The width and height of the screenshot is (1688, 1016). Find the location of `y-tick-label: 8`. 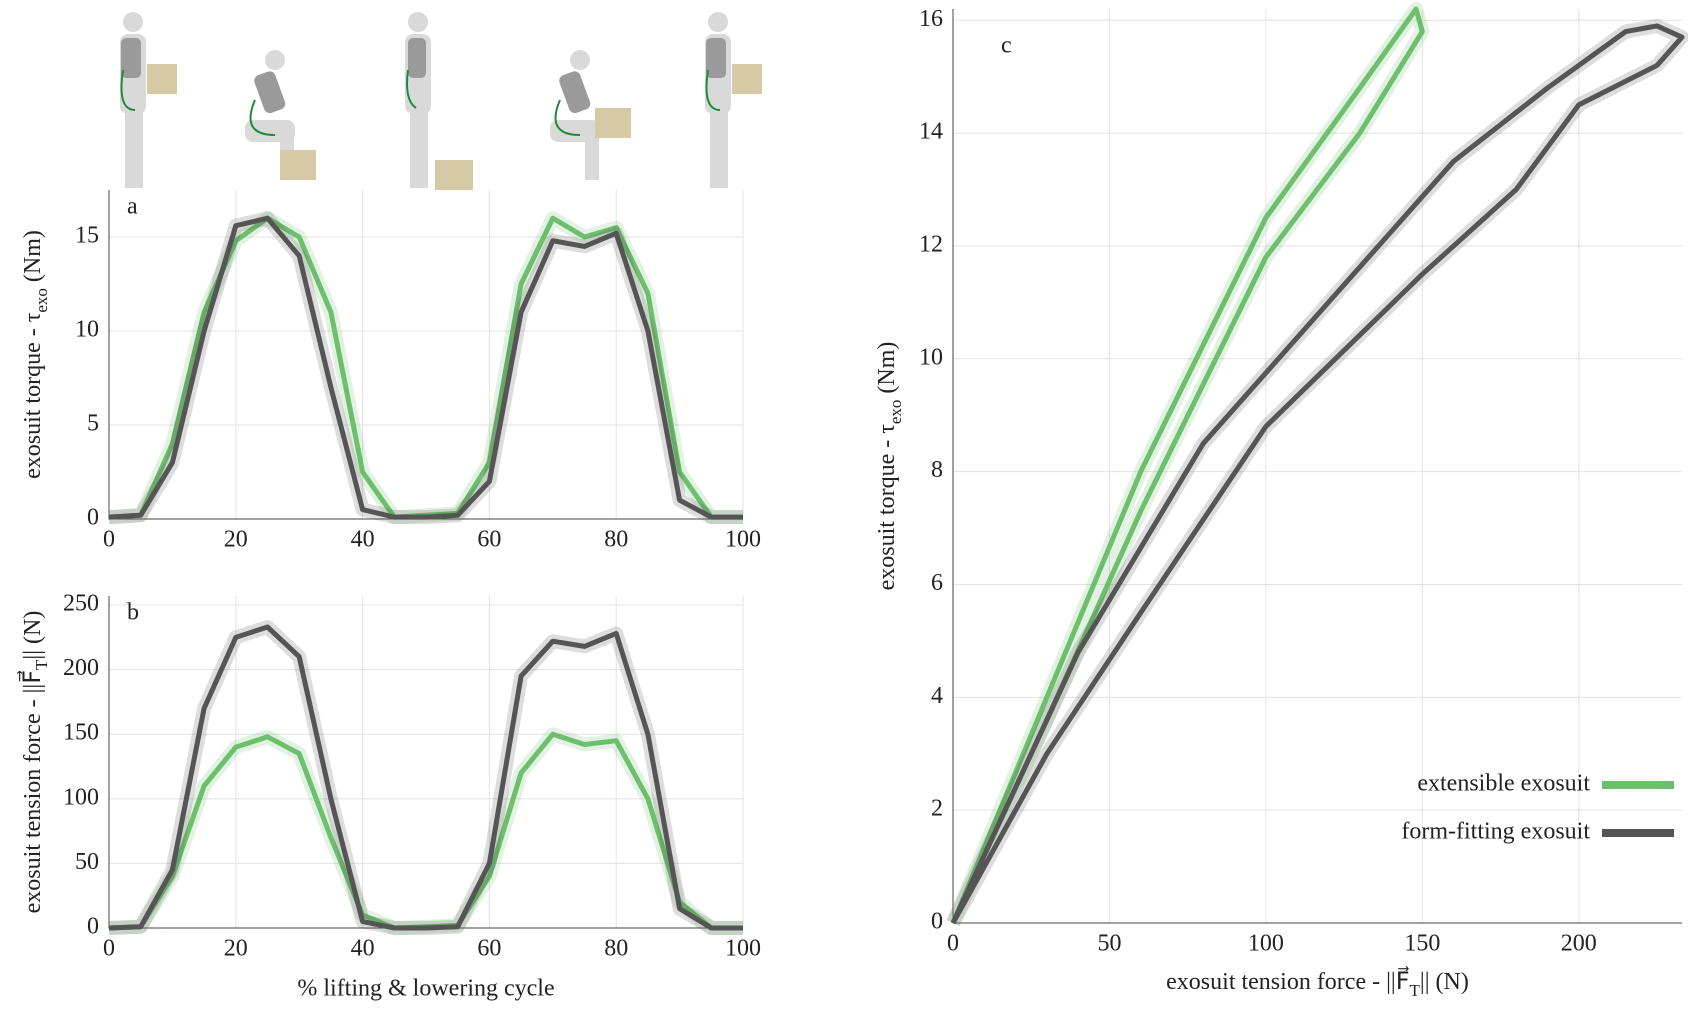

y-tick-label: 8 is located at coordinates (937, 470).